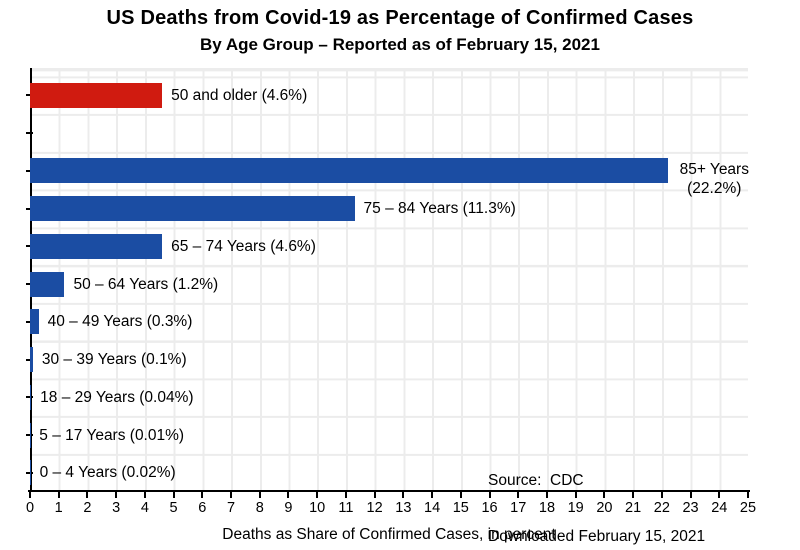 Image resolution: width=800 pixels, height=550 pixels. I want to click on x-tick-label: 24, so click(719, 508).